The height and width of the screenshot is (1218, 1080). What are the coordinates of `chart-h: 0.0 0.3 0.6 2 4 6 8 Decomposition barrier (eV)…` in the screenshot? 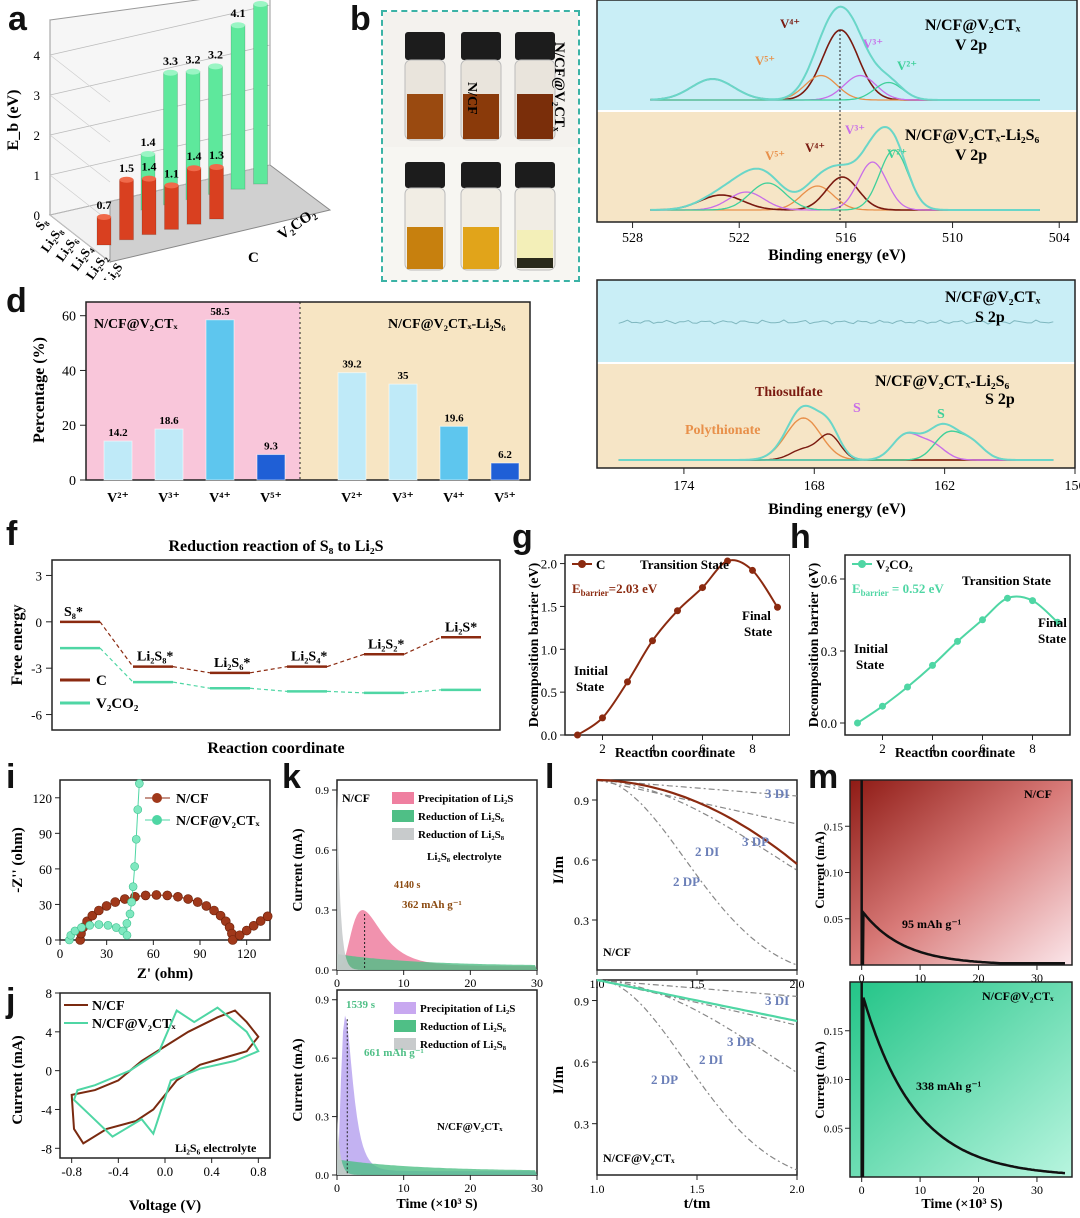 It's located at (939, 657).